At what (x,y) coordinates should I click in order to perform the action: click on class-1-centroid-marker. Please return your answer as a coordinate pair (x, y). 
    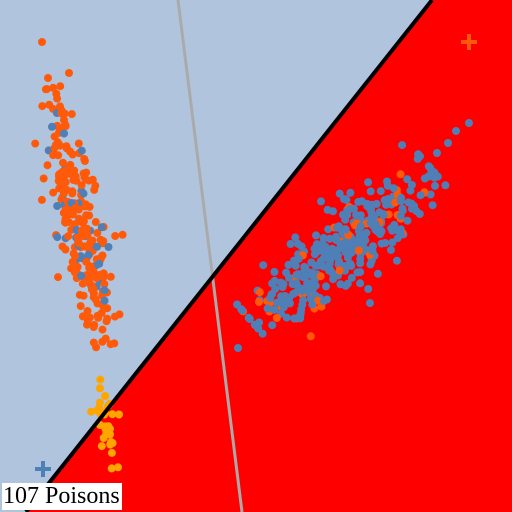
    Looking at the image, I should click on (469, 42).